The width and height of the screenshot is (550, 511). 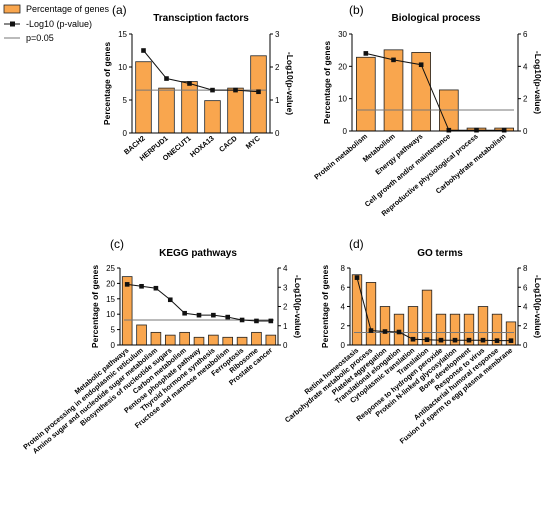 I want to click on category-label: MYC, so click(x=253, y=142).